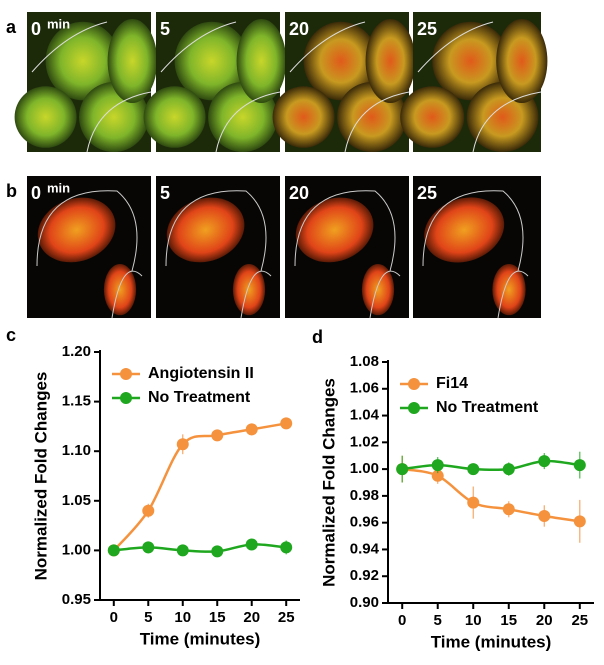 The width and height of the screenshot is (604, 665). I want to click on y-tick-label: 1.05, so click(76, 500).